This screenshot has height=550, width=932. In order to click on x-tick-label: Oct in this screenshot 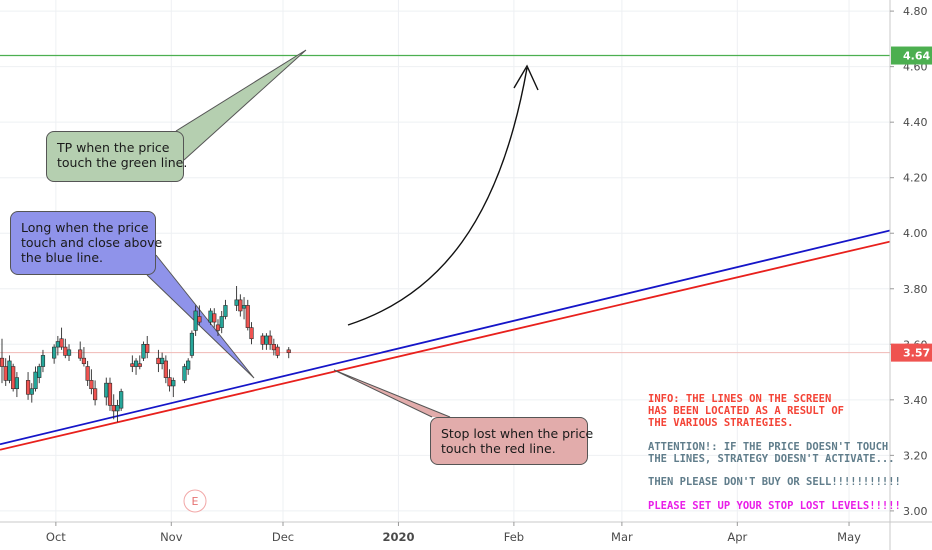, I will do `click(56, 537)`.